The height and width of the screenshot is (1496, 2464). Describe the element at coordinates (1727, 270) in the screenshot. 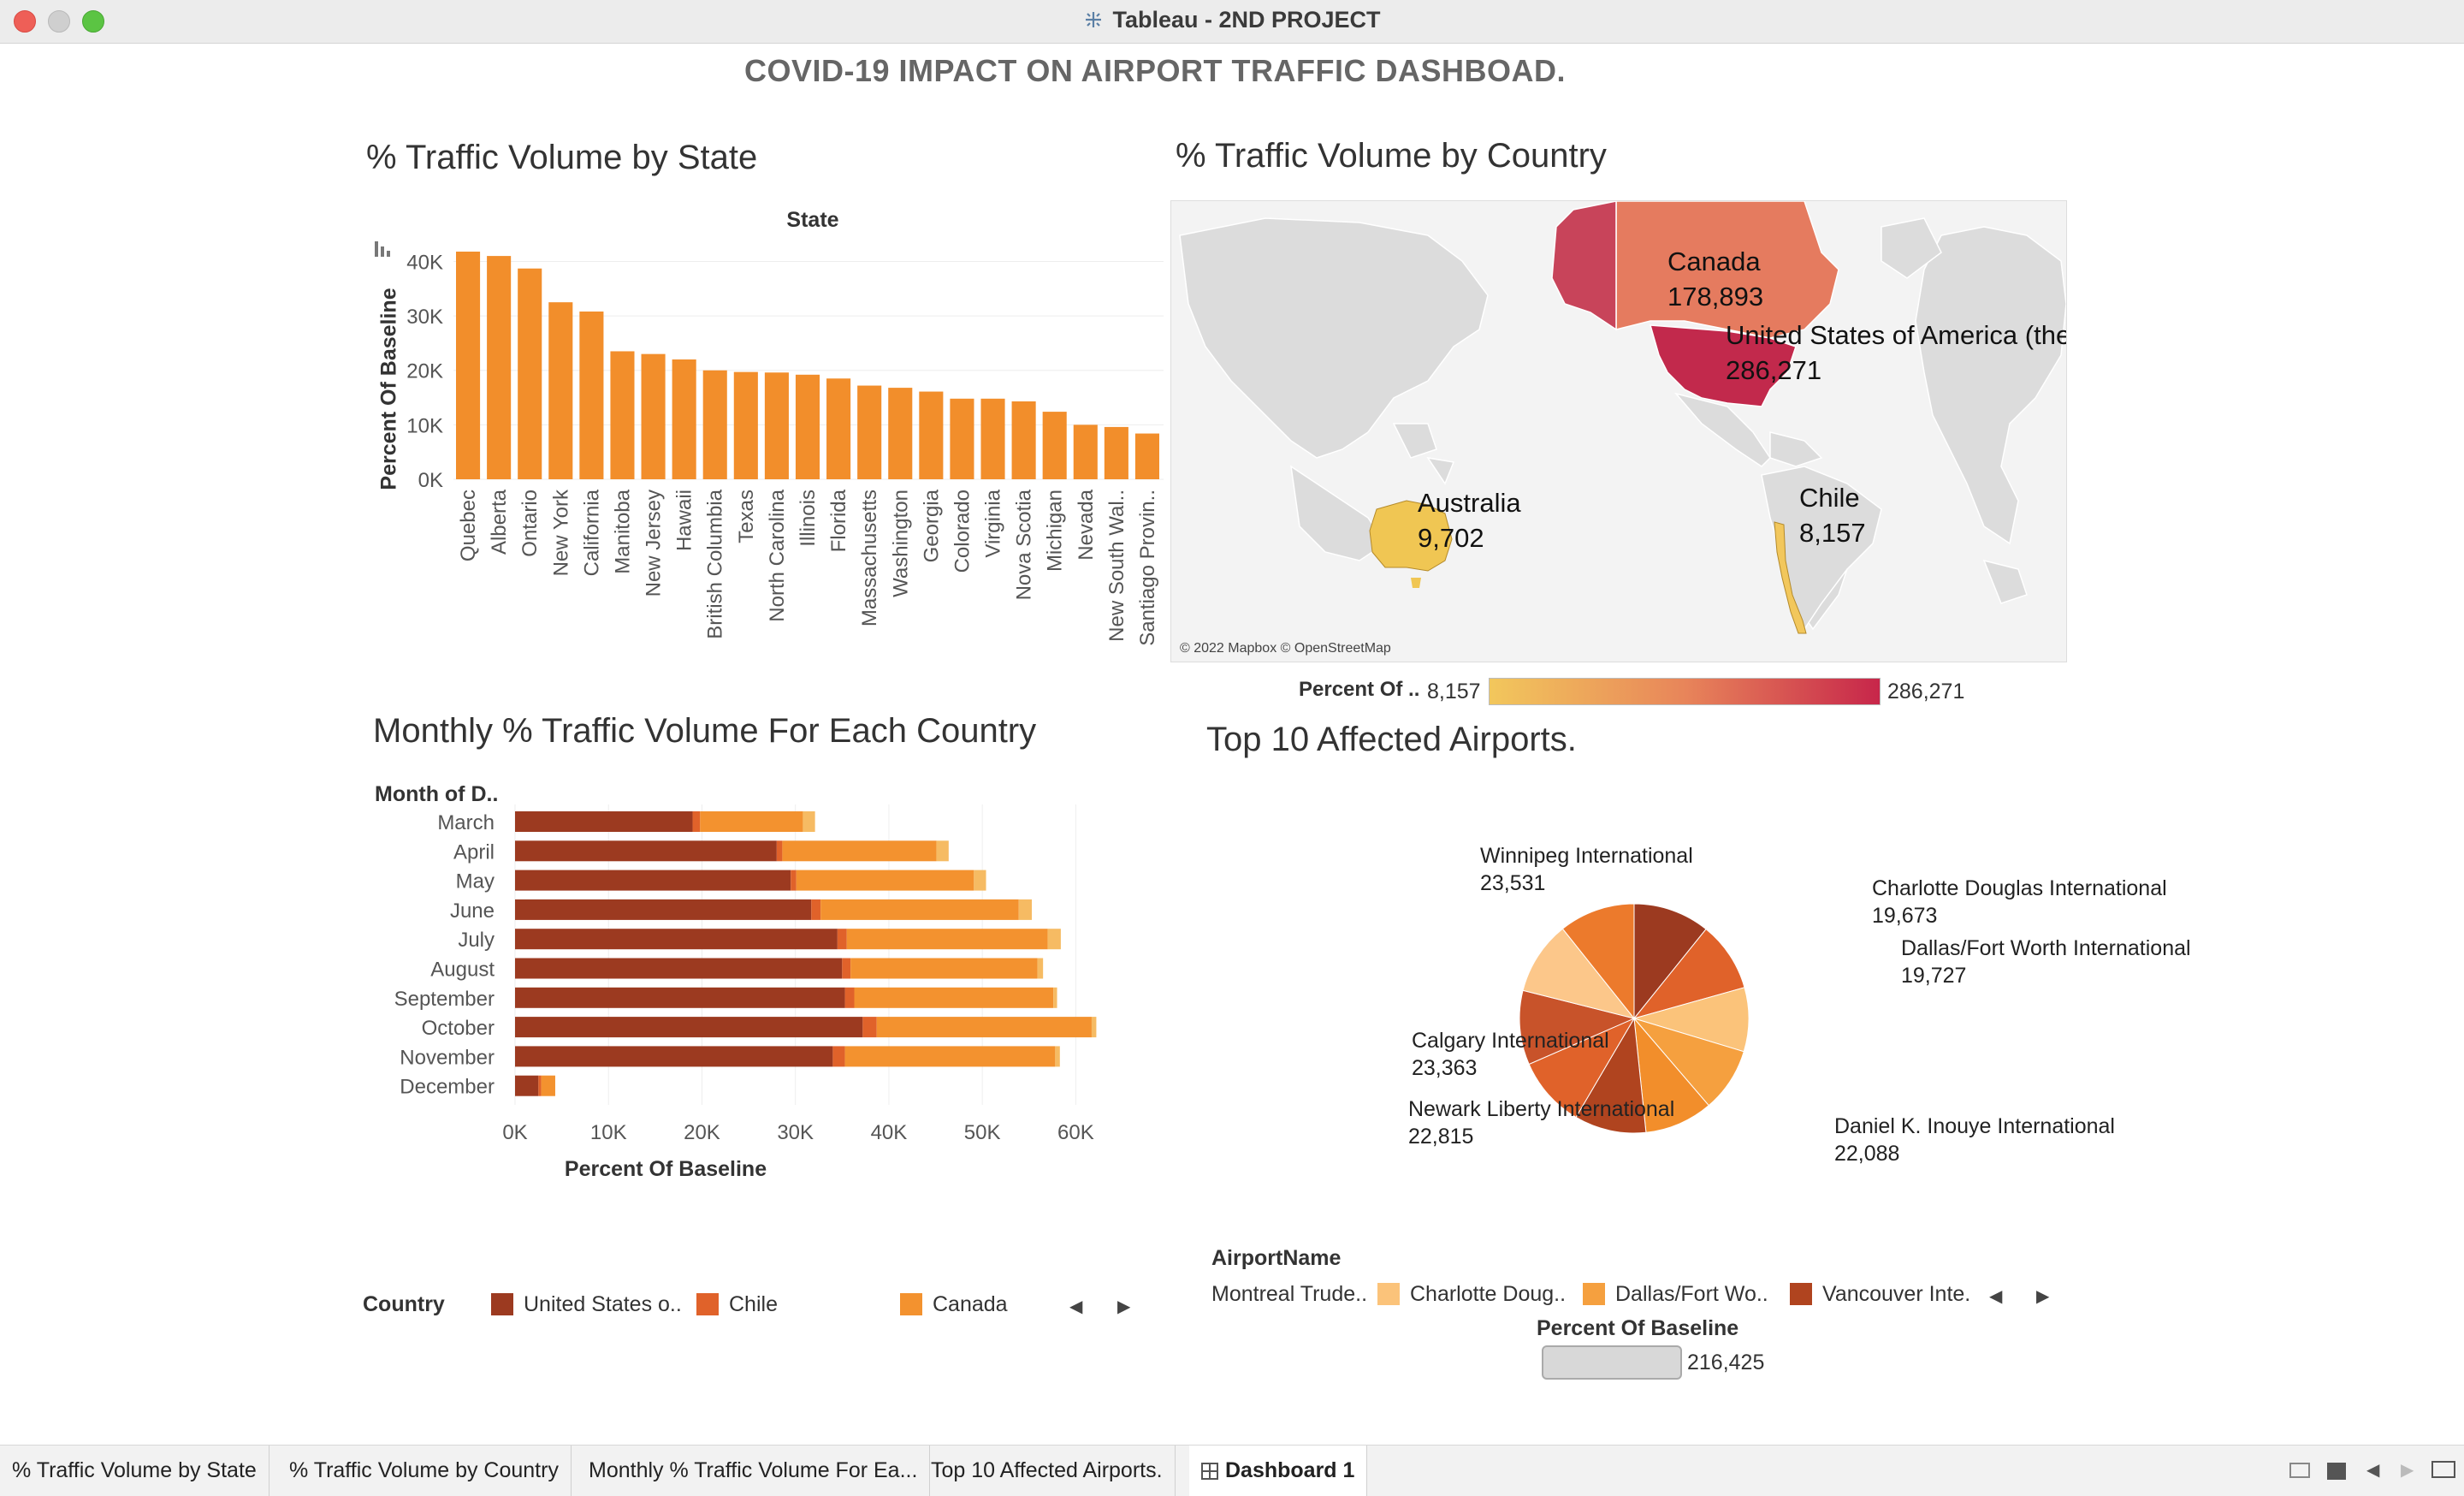

I see `canada-region` at that location.